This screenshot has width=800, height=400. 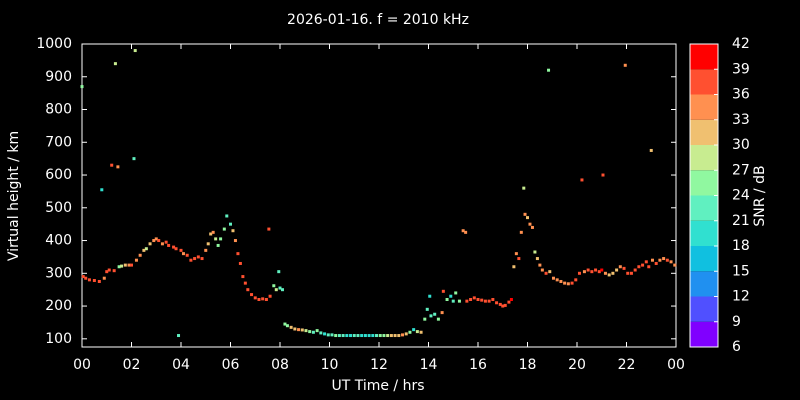 What do you see at coordinates (280, 365) in the screenshot?
I see `x-tick-label: 08` at bounding box center [280, 365].